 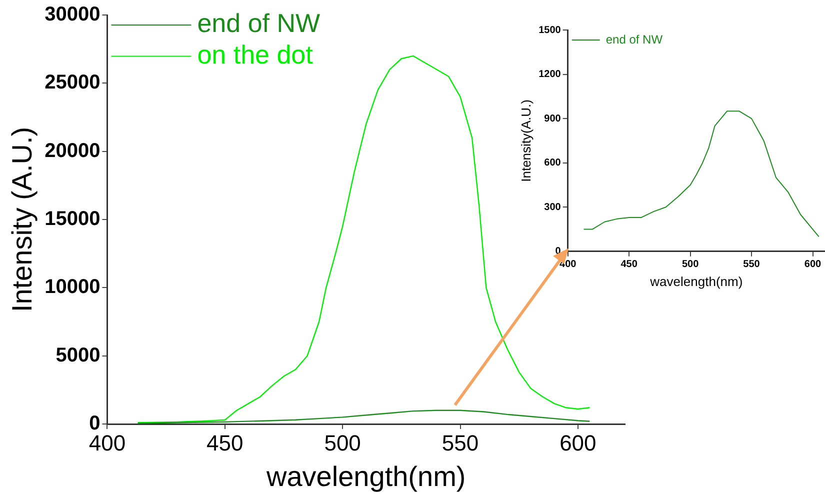 What do you see at coordinates (553, 207) in the screenshot?
I see `y-tick-label: 300` at bounding box center [553, 207].